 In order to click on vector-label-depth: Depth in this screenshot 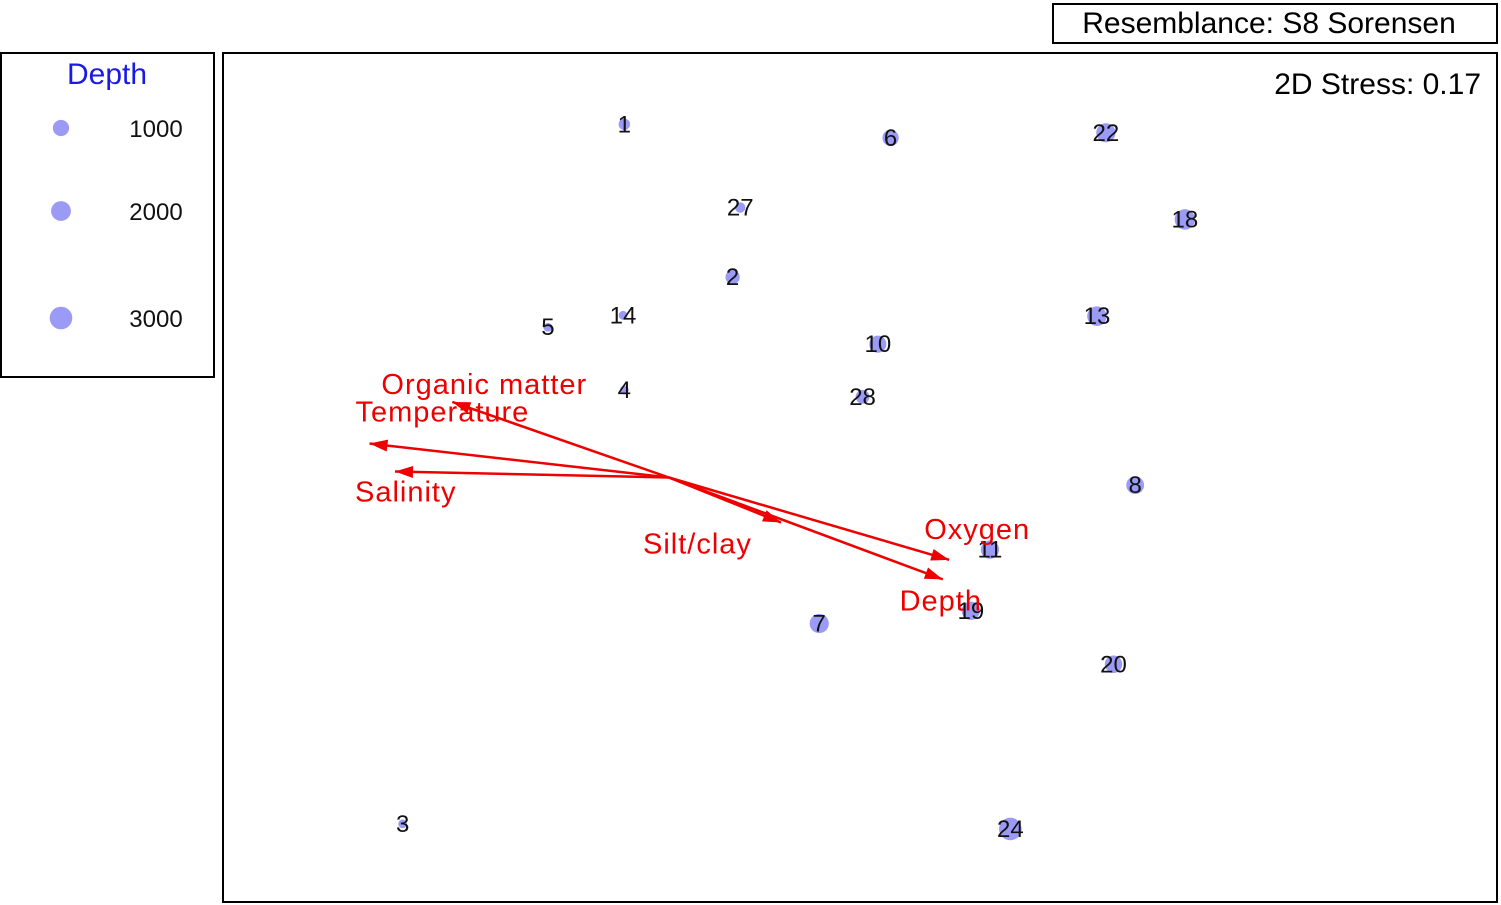, I will do `click(941, 601)`.